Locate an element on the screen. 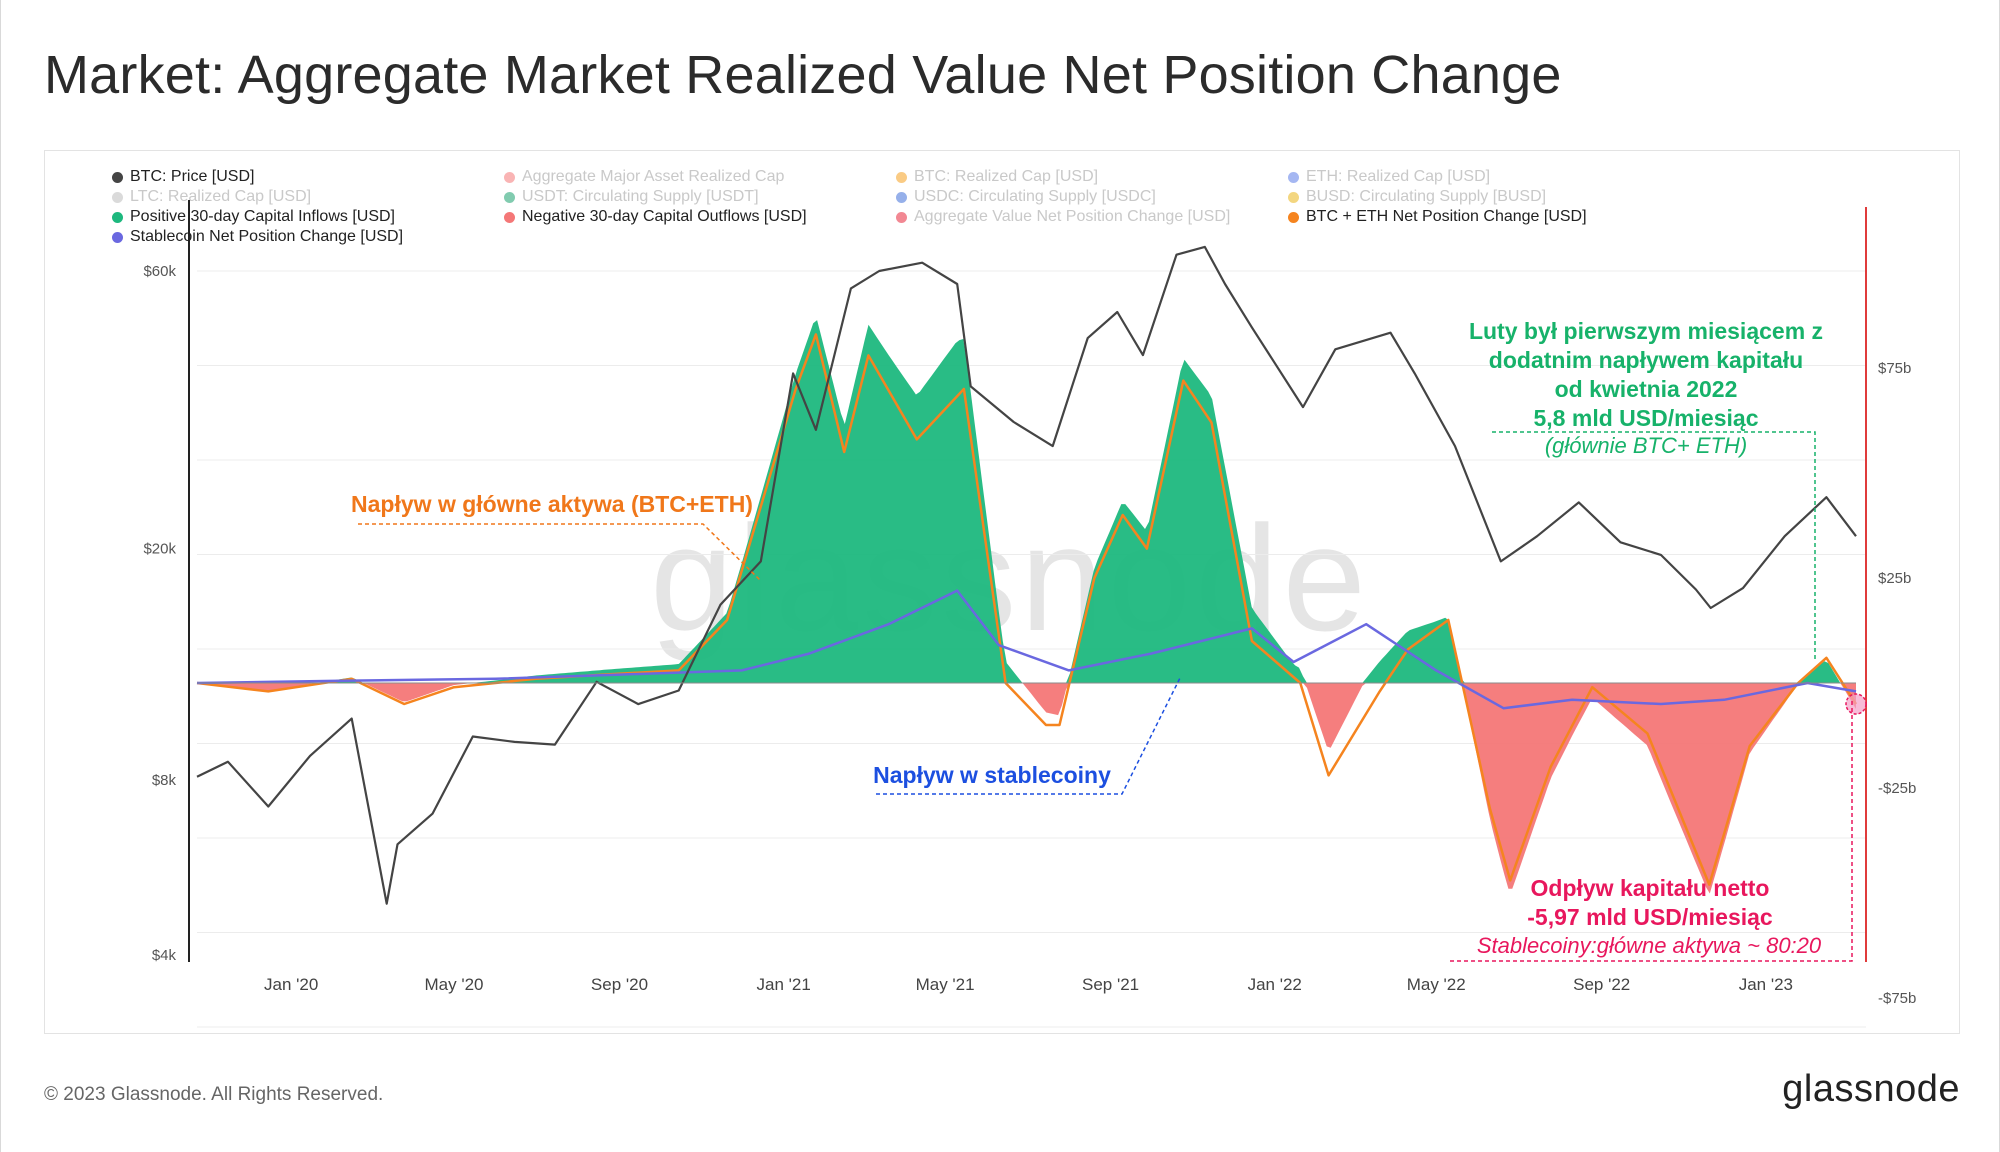 The image size is (2000, 1152). x-tick-label: Jan '23 is located at coordinates (1766, 984).